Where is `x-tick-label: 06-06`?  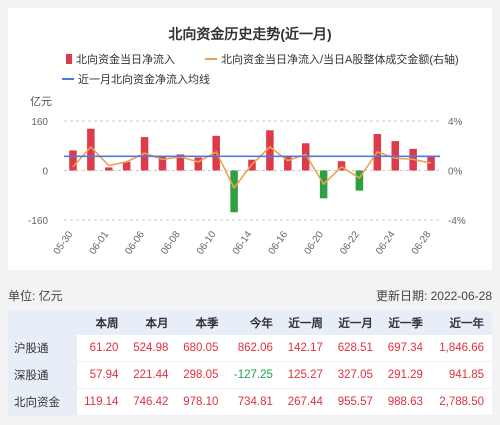 x-tick-label: 06-06 is located at coordinates (135, 243).